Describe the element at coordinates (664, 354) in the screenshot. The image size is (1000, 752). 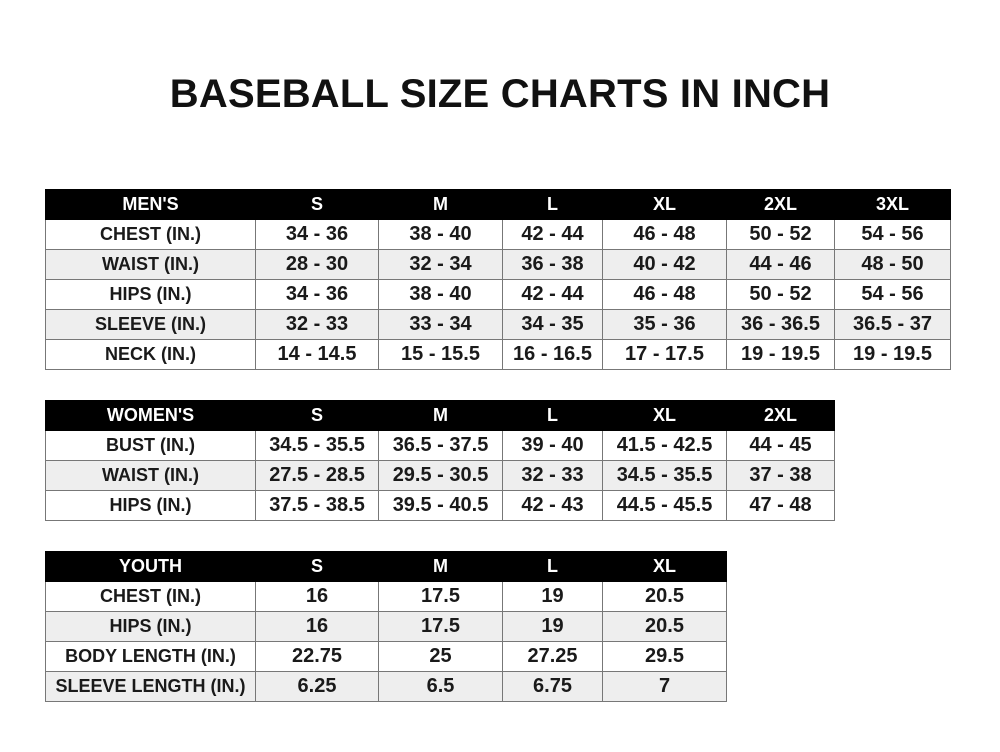
I see `size-value: 17 - 17.5` at that location.